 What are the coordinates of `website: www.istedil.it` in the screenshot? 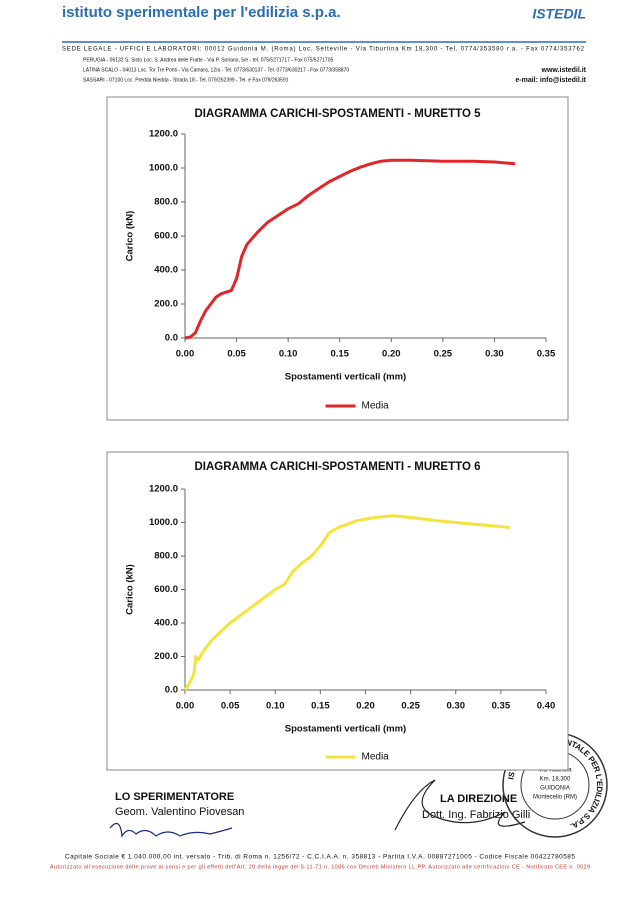 It's located at (564, 70).